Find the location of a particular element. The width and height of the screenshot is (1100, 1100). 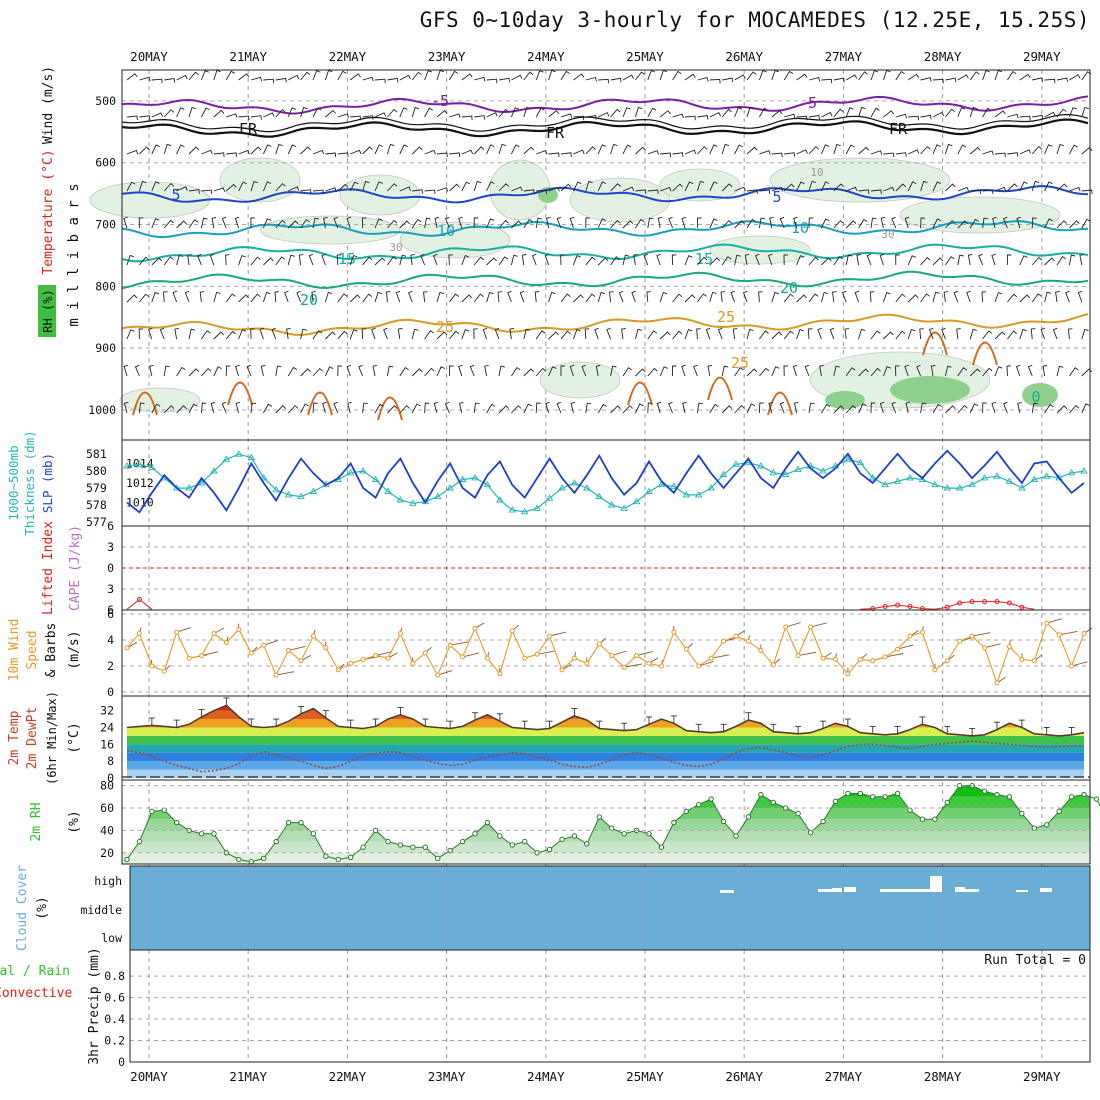

wind-tick: 6 is located at coordinates (110, 614).